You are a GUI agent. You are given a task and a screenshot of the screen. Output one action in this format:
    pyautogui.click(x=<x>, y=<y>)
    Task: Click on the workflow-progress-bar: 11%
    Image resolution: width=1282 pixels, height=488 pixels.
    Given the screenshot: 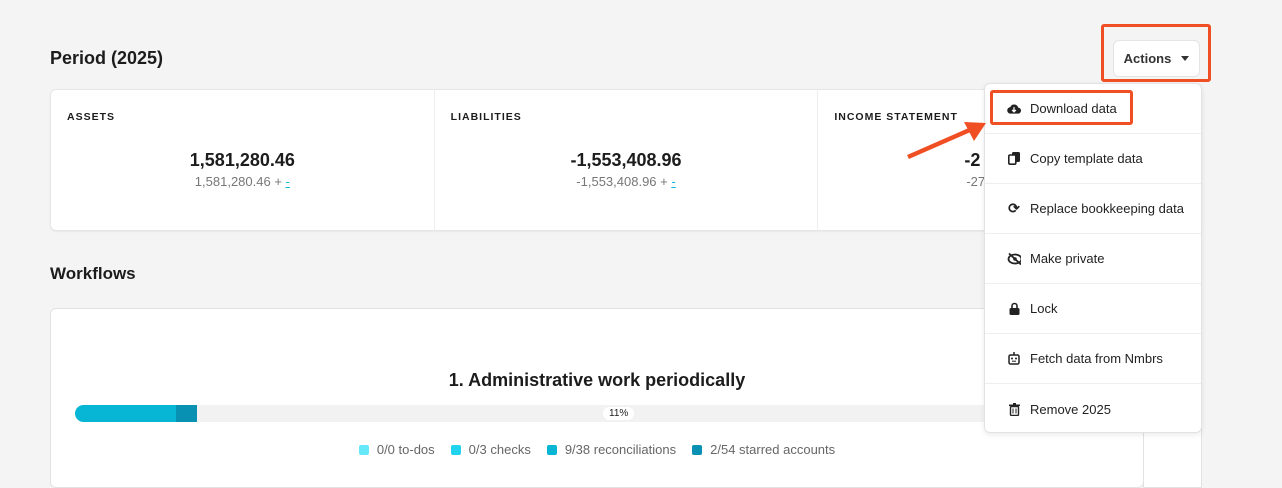 What is the action you would take?
    pyautogui.click(x=610, y=413)
    